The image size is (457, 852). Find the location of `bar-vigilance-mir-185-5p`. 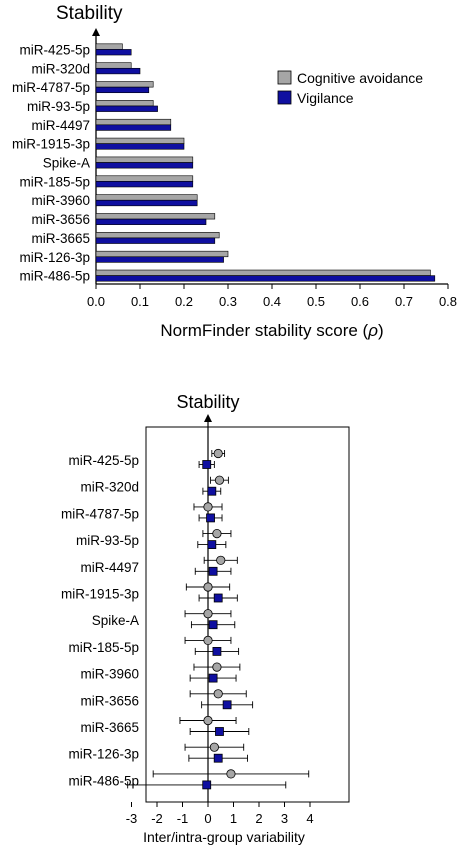

bar-vigilance-mir-185-5p is located at coordinates (144, 184).